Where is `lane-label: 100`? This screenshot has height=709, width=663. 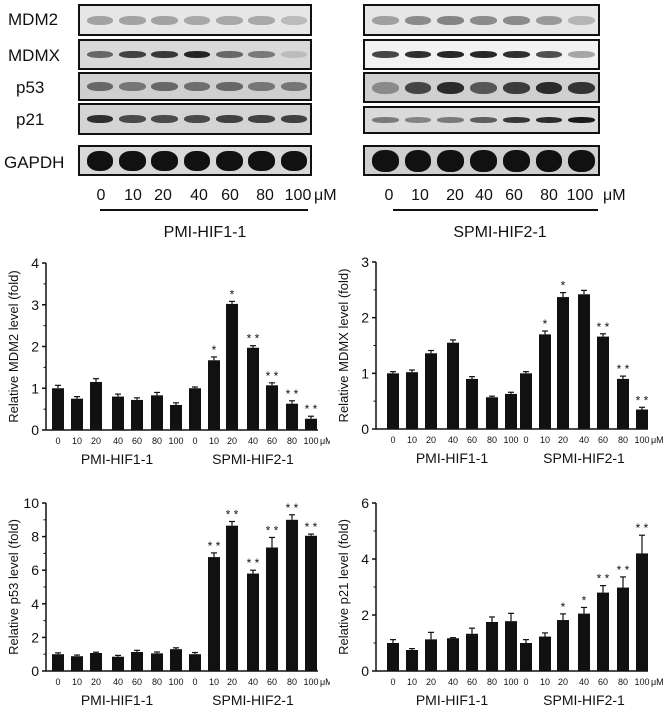 lane-label: 100 is located at coordinates (580, 195).